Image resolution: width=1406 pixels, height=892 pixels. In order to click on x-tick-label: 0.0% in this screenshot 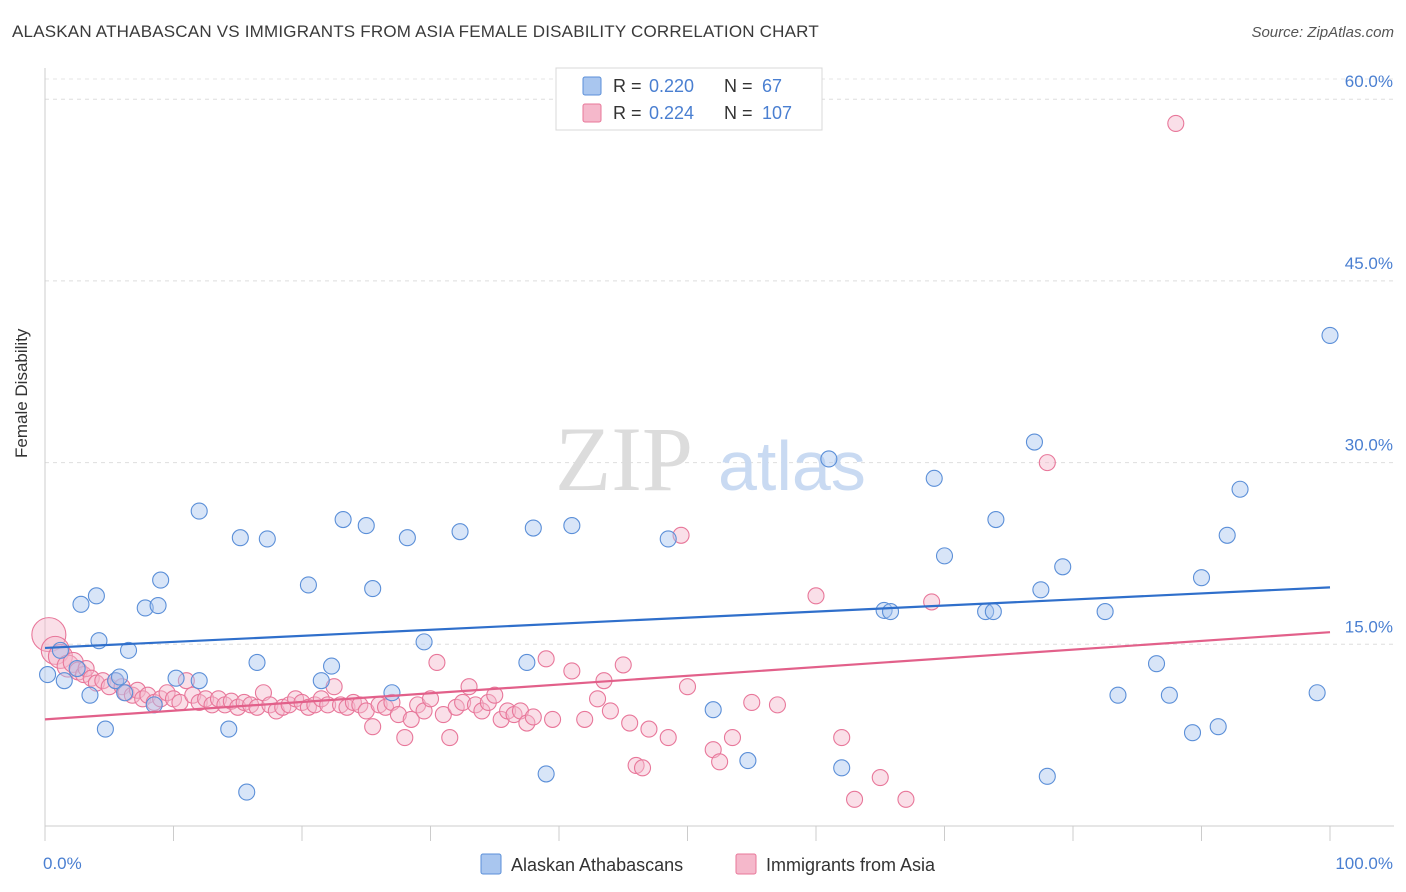, I will do `click(62, 863)`.